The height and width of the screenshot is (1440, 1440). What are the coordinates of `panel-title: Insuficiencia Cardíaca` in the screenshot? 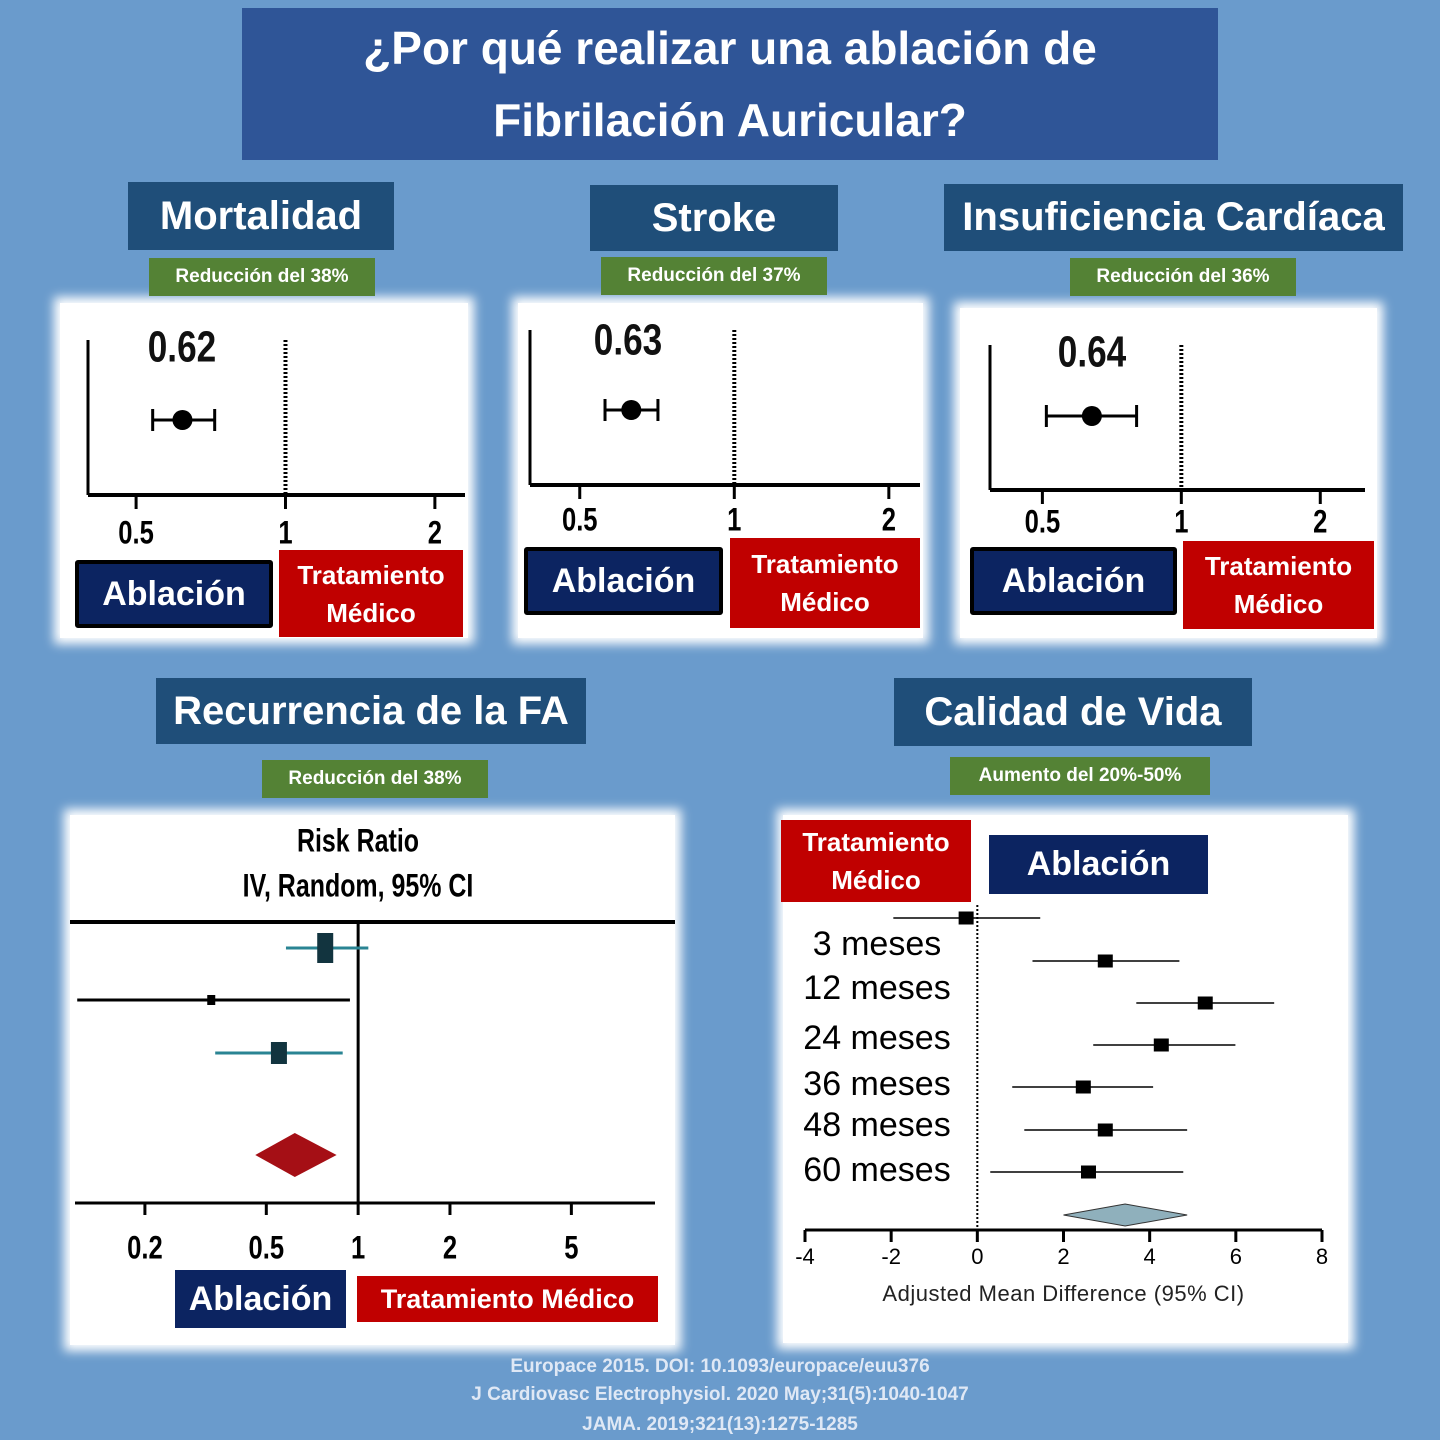 It's located at (1173, 217).